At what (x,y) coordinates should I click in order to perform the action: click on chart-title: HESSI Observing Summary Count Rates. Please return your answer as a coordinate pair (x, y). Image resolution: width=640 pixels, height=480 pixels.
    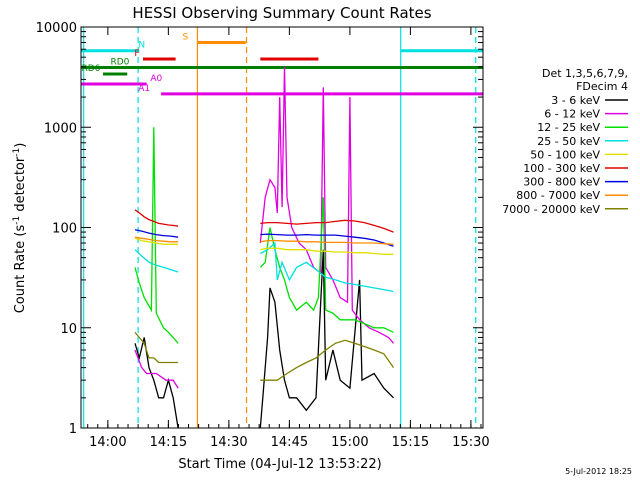
    Looking at the image, I should click on (281, 13).